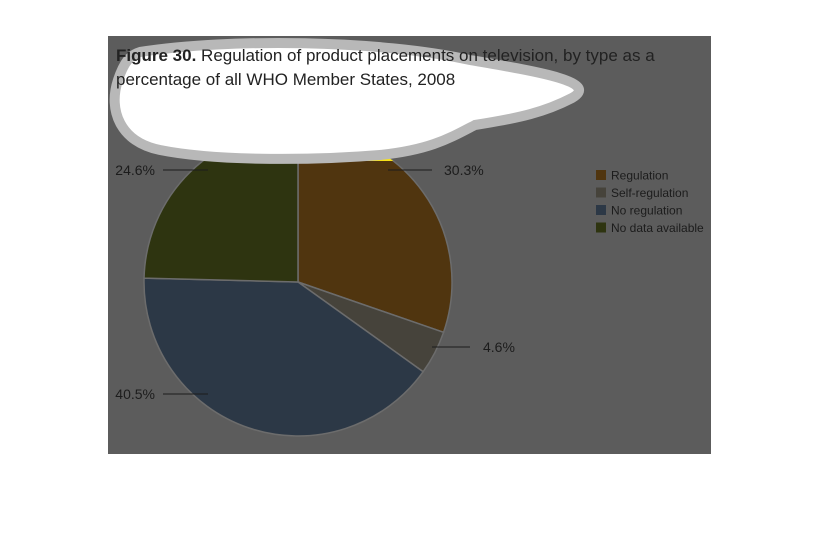 The width and height of the screenshot is (818, 548). What do you see at coordinates (657, 228) in the screenshot?
I see `legend-entry-no-data-available: No data available` at bounding box center [657, 228].